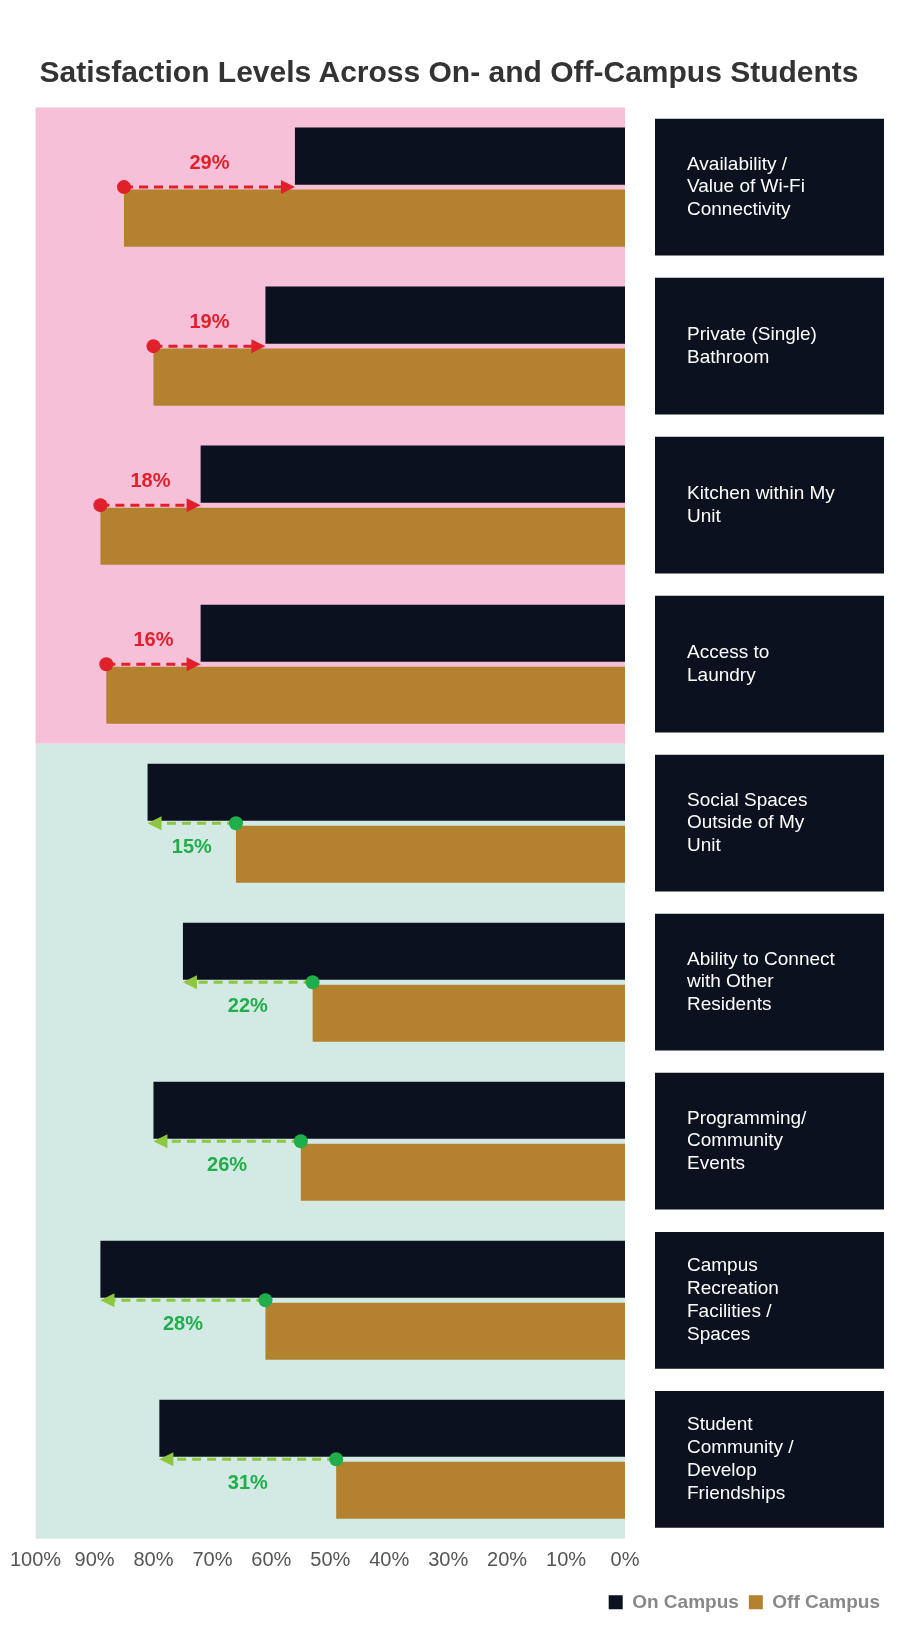 The width and height of the screenshot is (898, 1635). What do you see at coordinates (747, 1140) in the screenshot?
I see `y-tick-label: Programming/ Community Events` at bounding box center [747, 1140].